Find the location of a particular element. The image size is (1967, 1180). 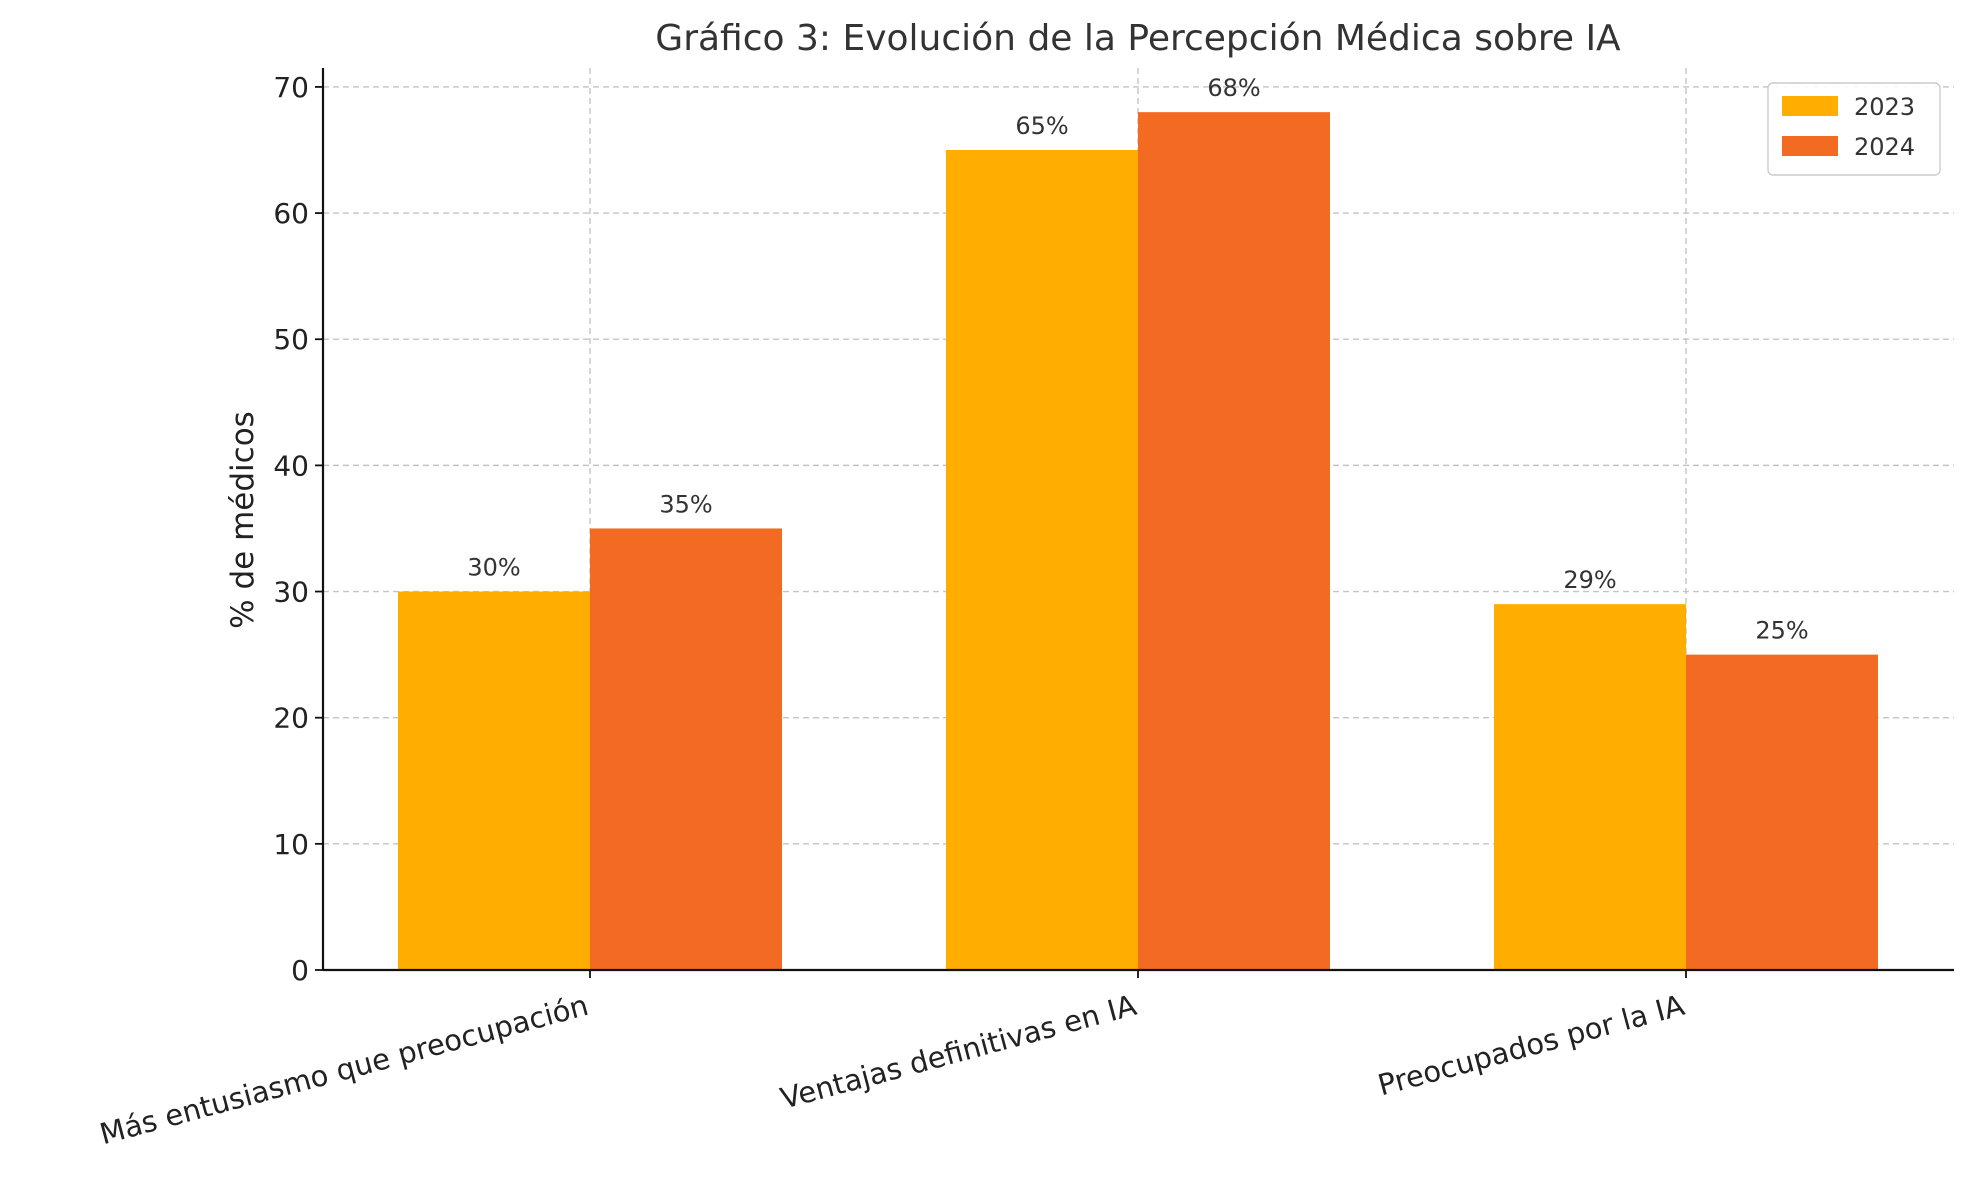

data-label: 68% is located at coordinates (1233, 88).